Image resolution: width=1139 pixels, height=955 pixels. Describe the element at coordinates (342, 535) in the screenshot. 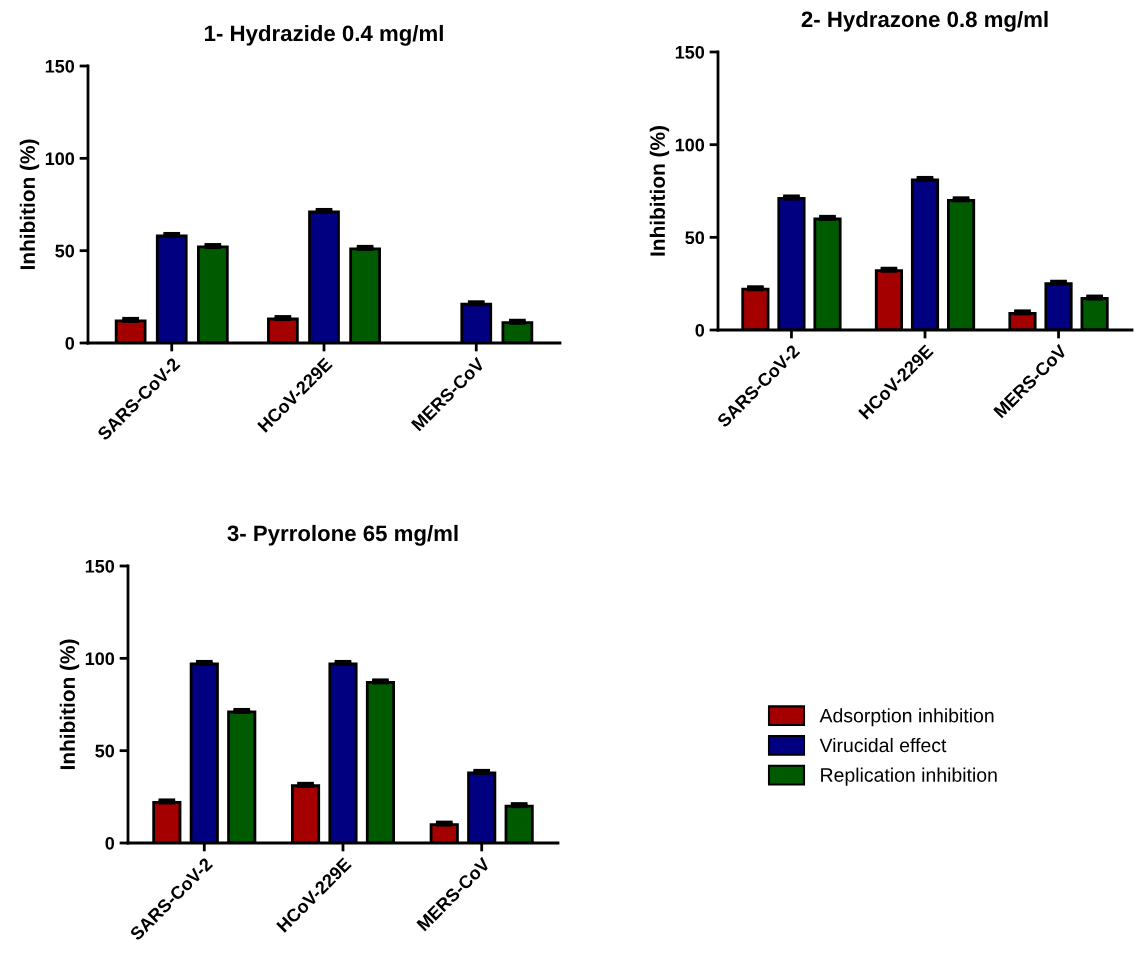

I see `chart-title: 3- Pyrrolone 65 mg/ml` at that location.